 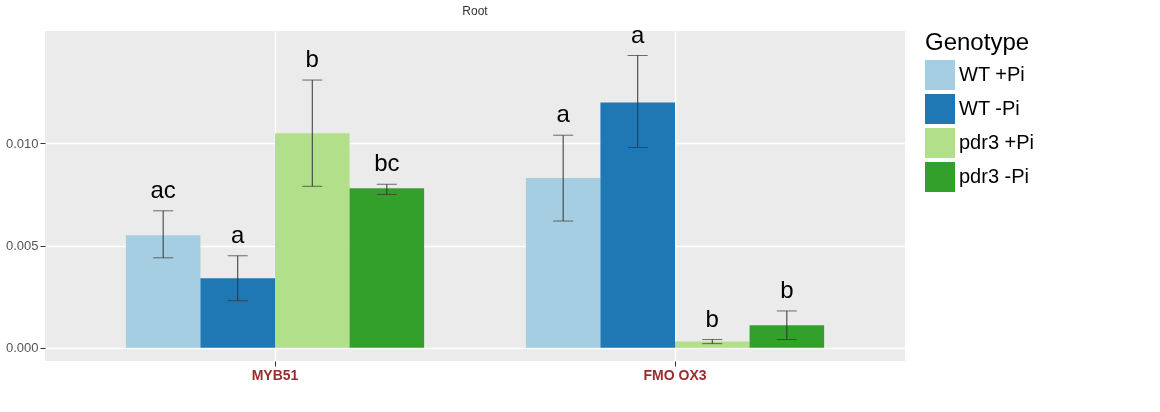 What do you see at coordinates (989, 108) in the screenshot?
I see `legend-label: WT -Pi` at bounding box center [989, 108].